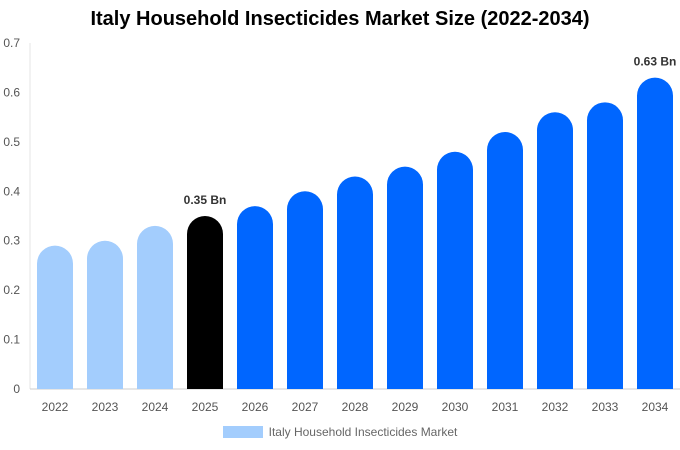 The image size is (680, 450). Describe the element at coordinates (16, 389) in the screenshot. I see `y-tick-label: 0` at that location.